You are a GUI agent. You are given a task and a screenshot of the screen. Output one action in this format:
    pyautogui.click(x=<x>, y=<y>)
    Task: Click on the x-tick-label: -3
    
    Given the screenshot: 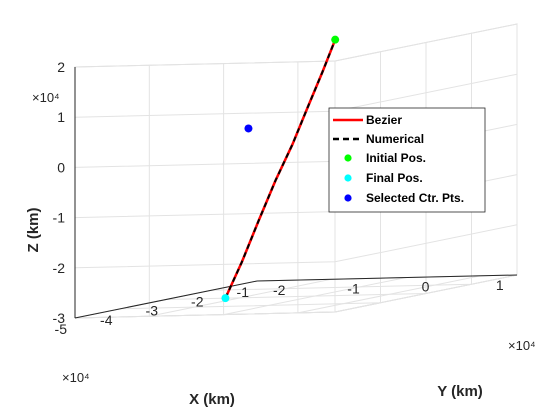 What is the action you would take?
    pyautogui.click(x=152, y=311)
    